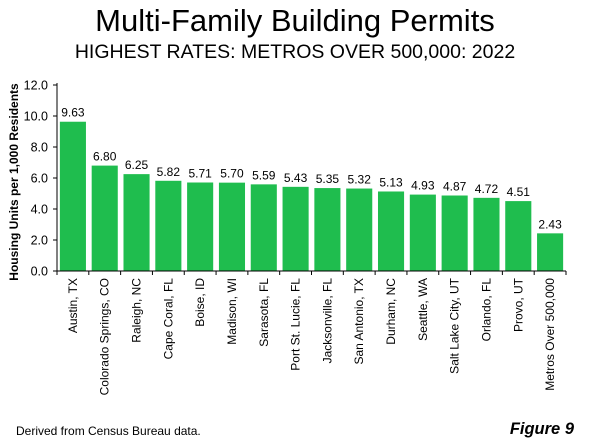 This screenshot has width=590, height=443. I want to click on chart-subtitle: HIGHEST RATES: METROS OVER 500,000: 2022, so click(295, 52).